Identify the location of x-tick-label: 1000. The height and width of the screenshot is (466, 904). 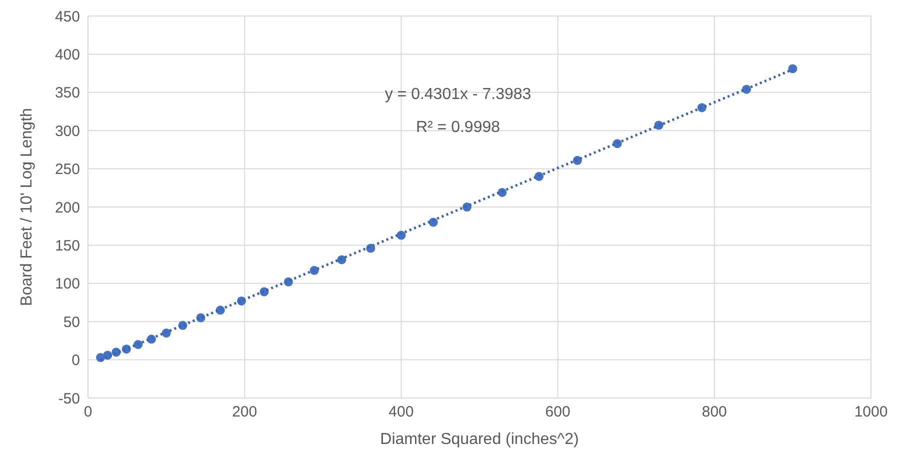
(871, 412).